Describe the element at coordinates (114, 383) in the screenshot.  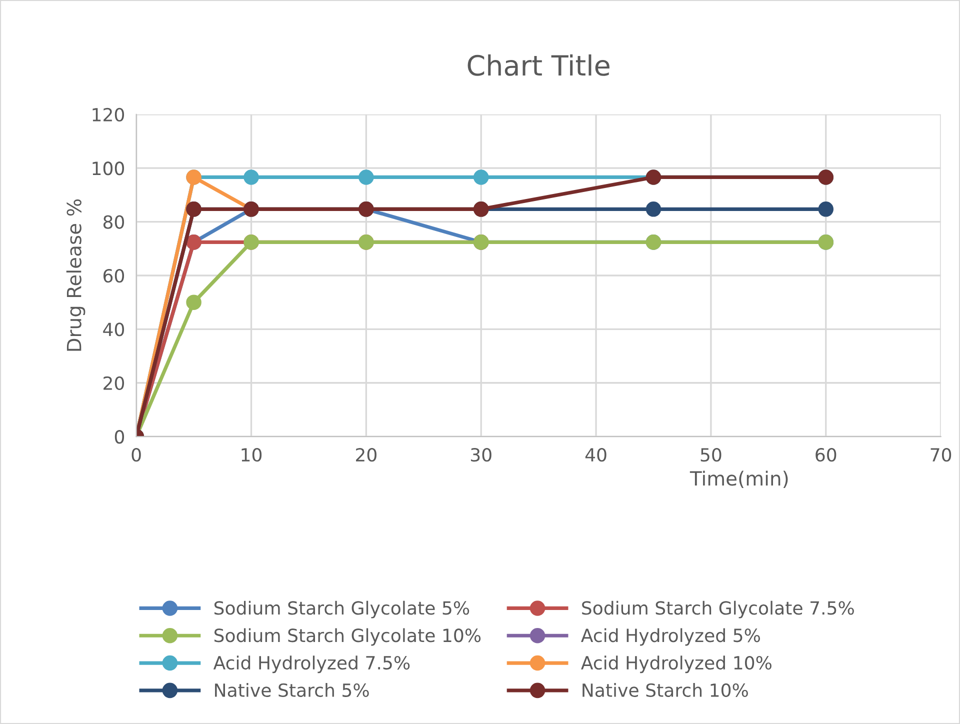
I see `y-tick-label: 20` at that location.